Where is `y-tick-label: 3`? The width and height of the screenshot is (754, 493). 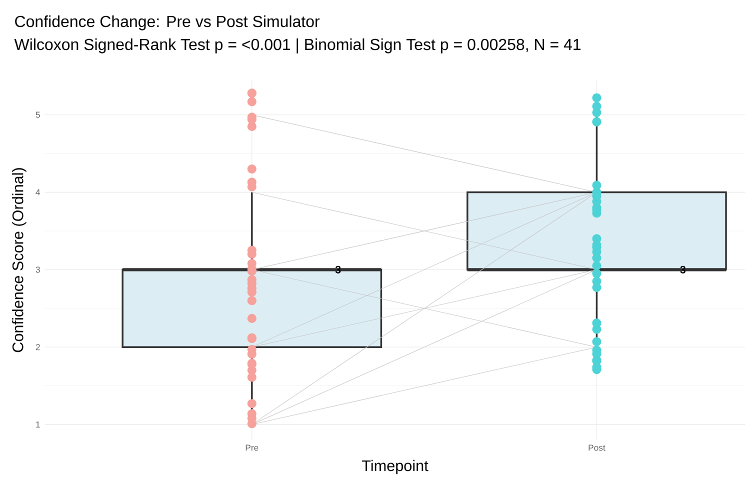
y-tick-label: 3 is located at coordinates (38, 269).